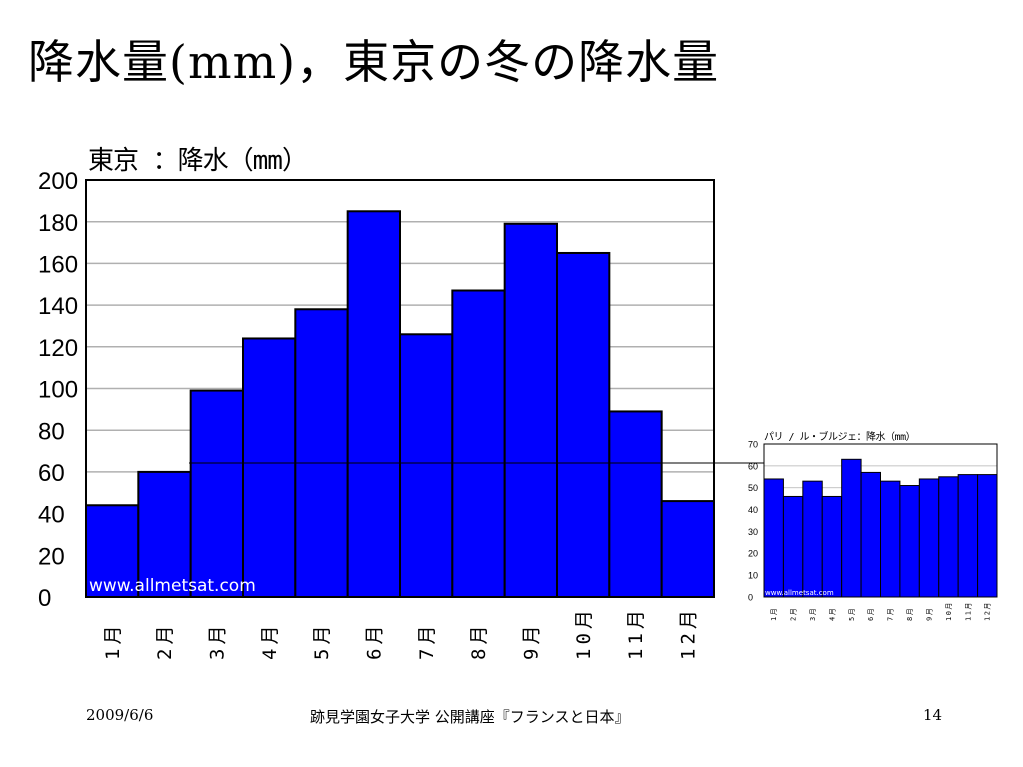 The image size is (1023, 767). I want to click on paris-chart-title: パリ / ル・ブルジェ：降水（mm）, so click(840, 437).